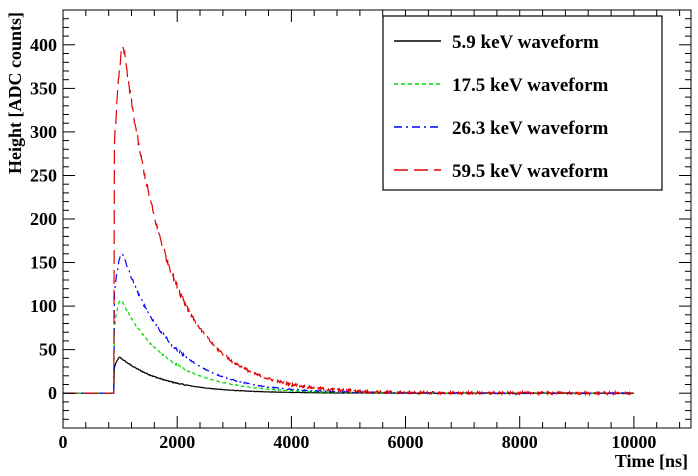 The image size is (698, 476). What do you see at coordinates (525, 42) in the screenshot?
I see `legend-label: 5.9 keV waveform` at bounding box center [525, 42].